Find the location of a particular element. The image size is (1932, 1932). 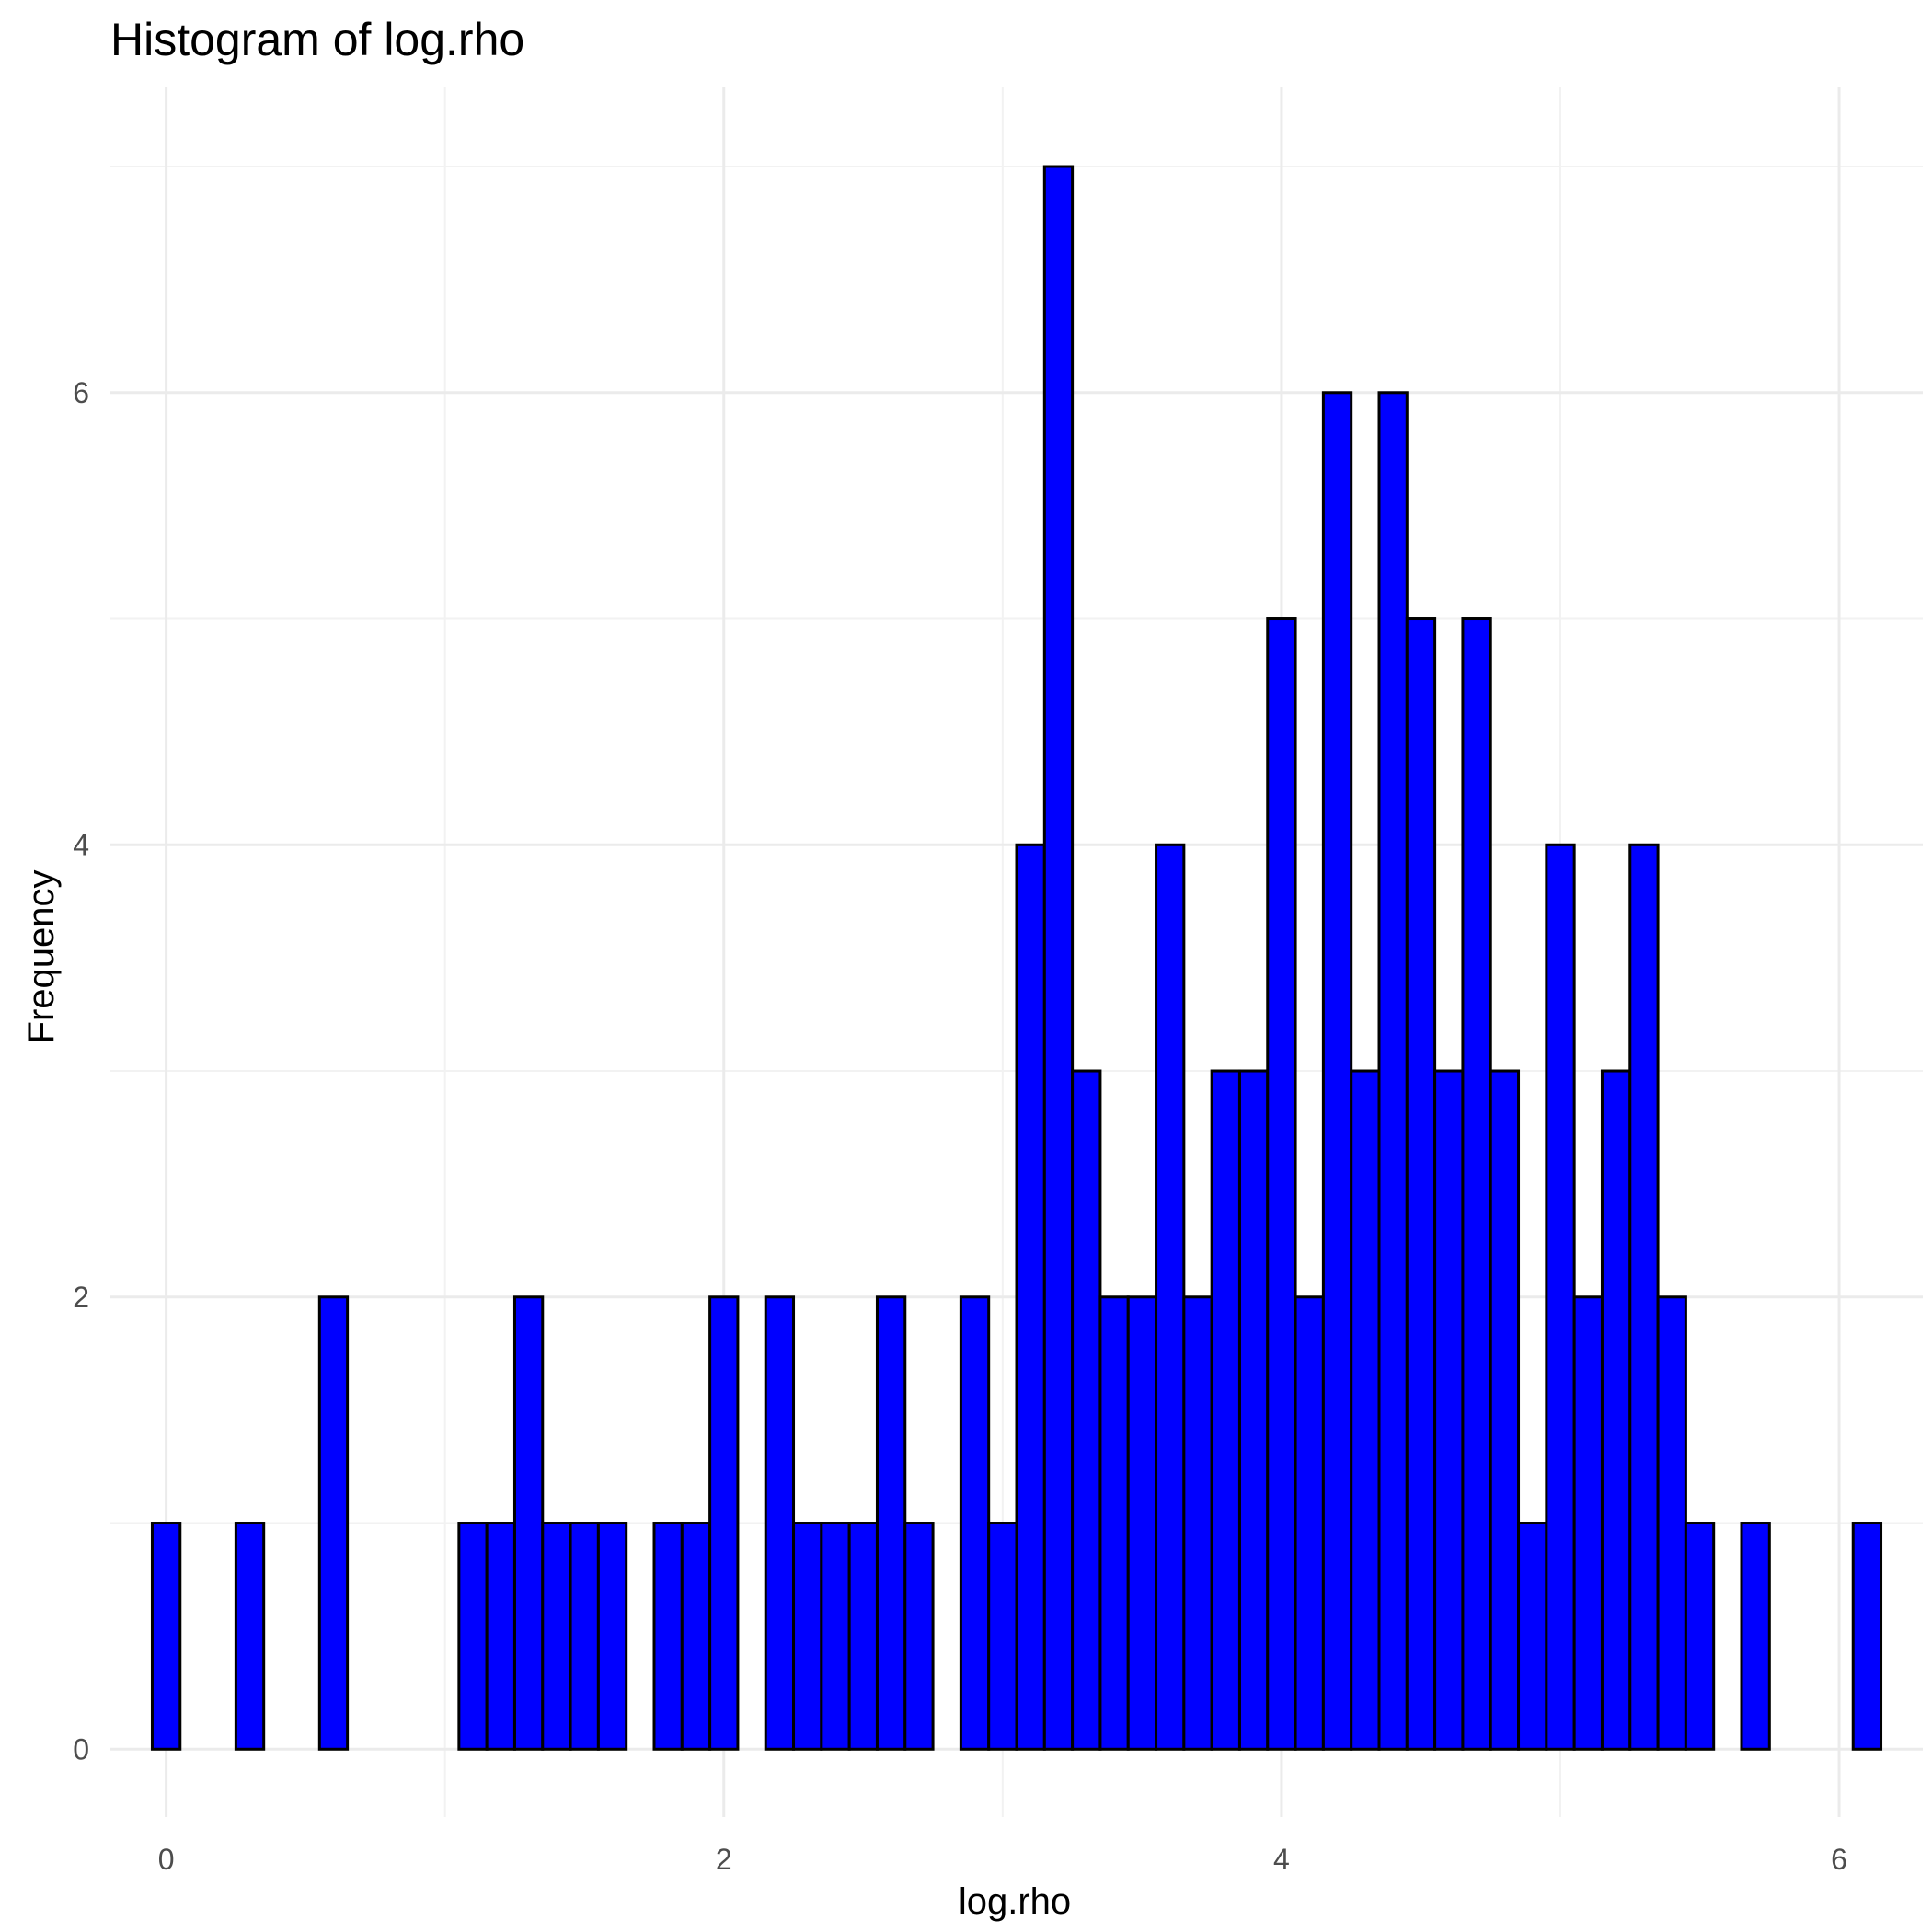

x-tick-label: 0 is located at coordinates (166, 1859).